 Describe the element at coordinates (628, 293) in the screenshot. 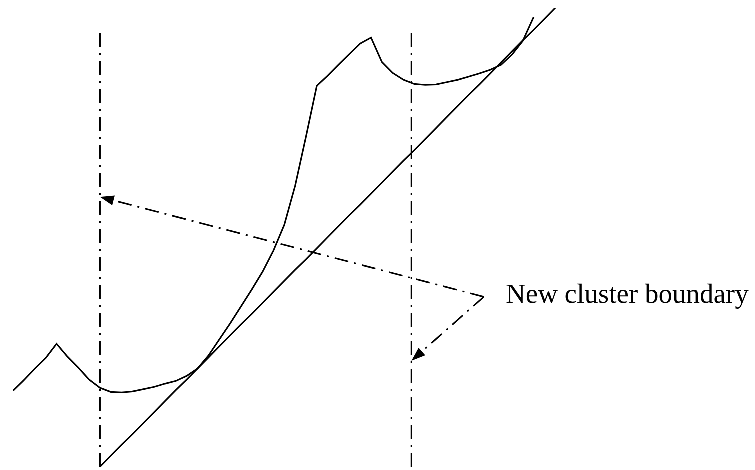

I see `annotation: New cluster boundary` at that location.